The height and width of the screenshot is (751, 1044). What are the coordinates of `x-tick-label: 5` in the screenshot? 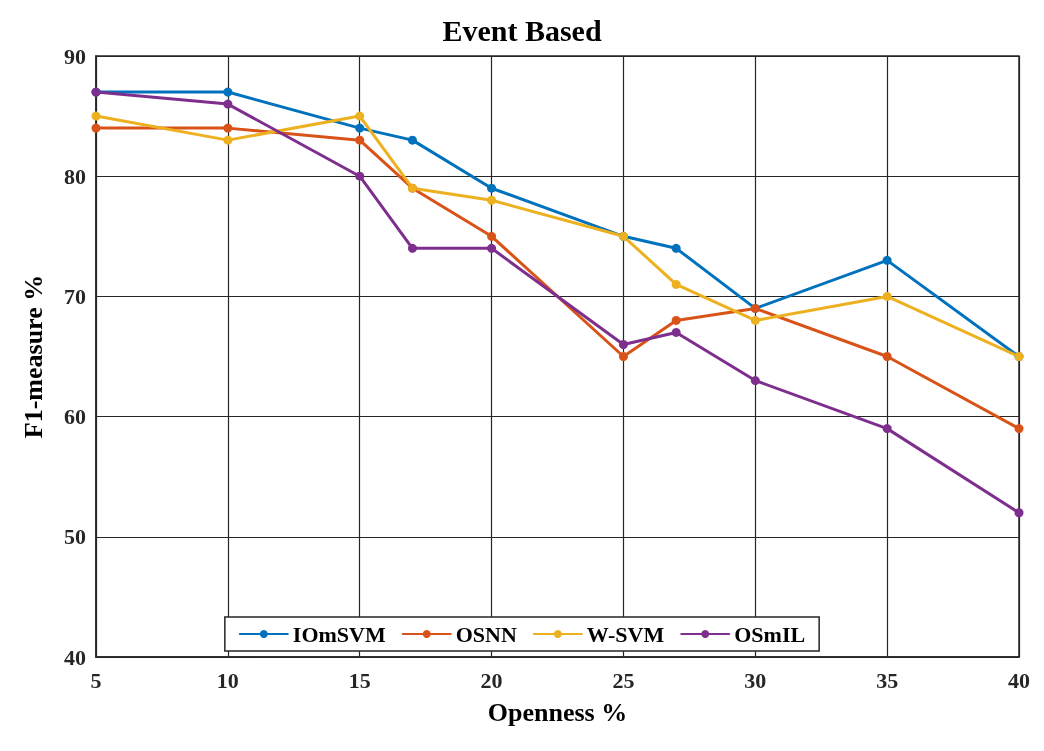 It's located at (96, 680).